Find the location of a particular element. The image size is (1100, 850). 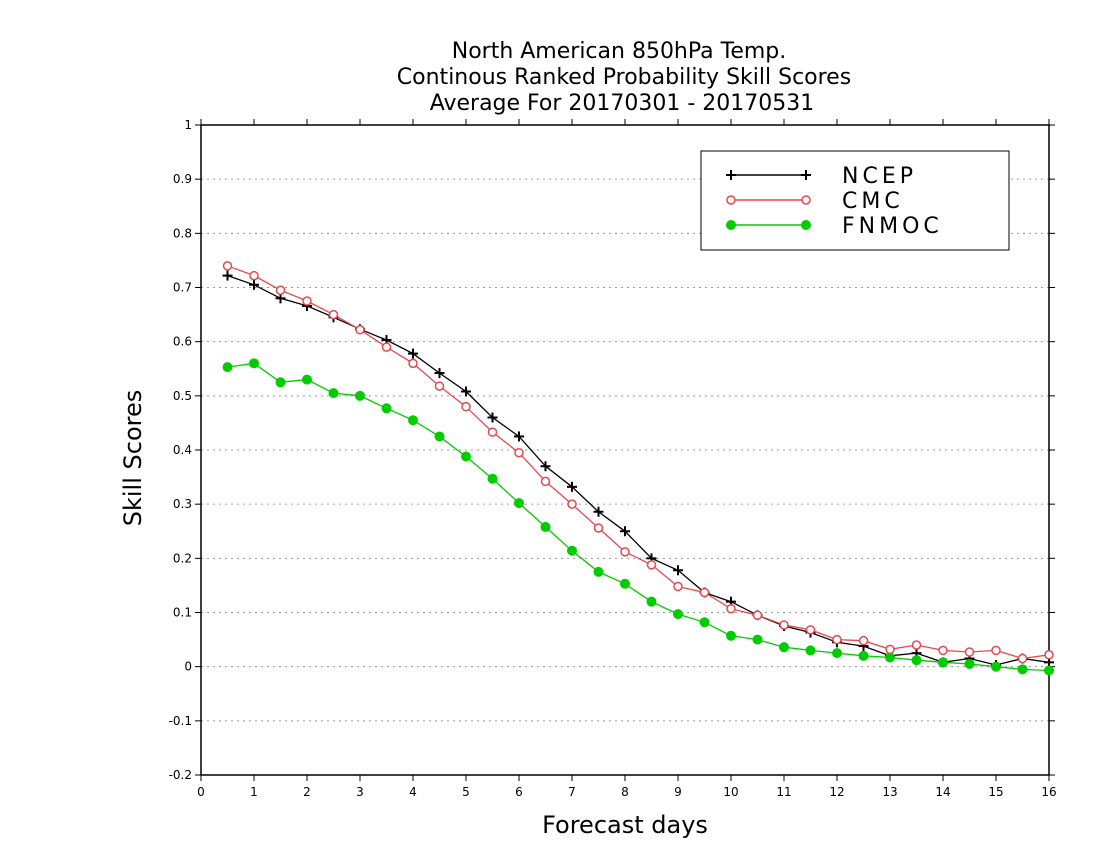

y-tick-label: -0.2 is located at coordinates (180, 775).